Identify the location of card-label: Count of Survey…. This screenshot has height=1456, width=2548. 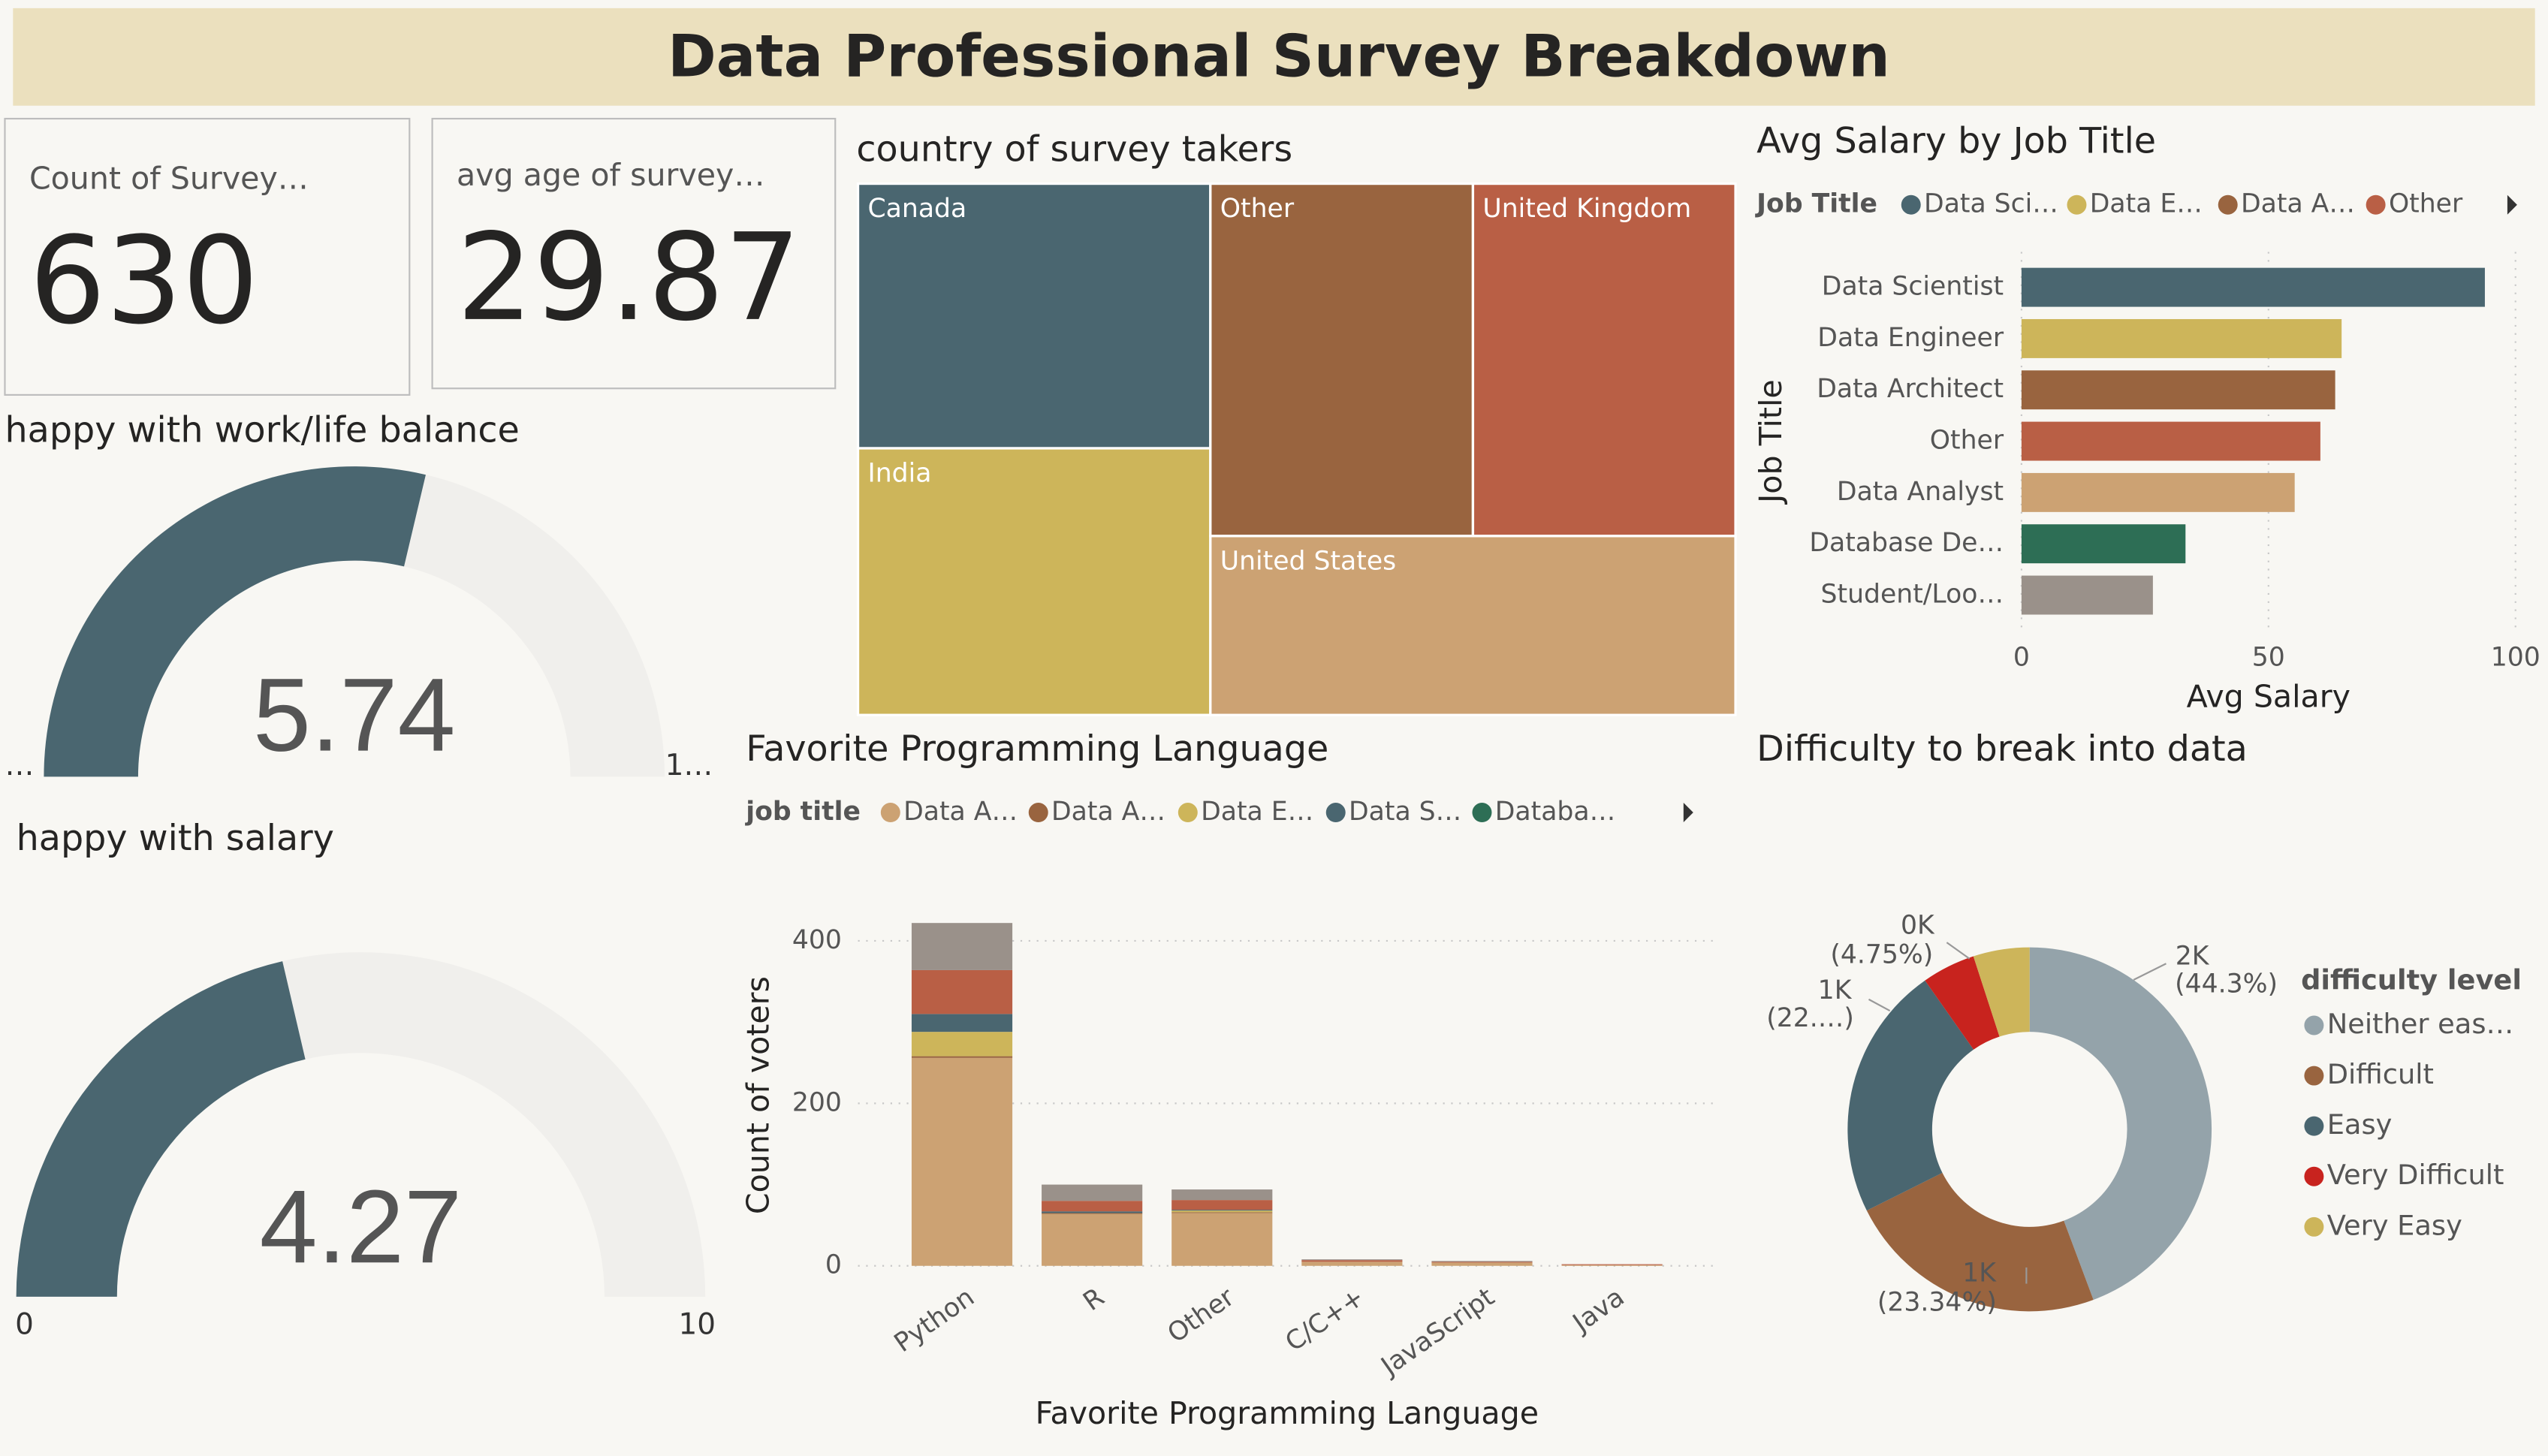
(169, 178).